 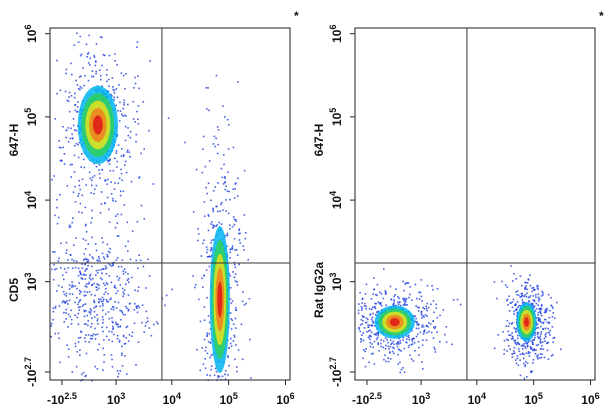 I want to click on tick-power: 3, so click(x=122, y=396).